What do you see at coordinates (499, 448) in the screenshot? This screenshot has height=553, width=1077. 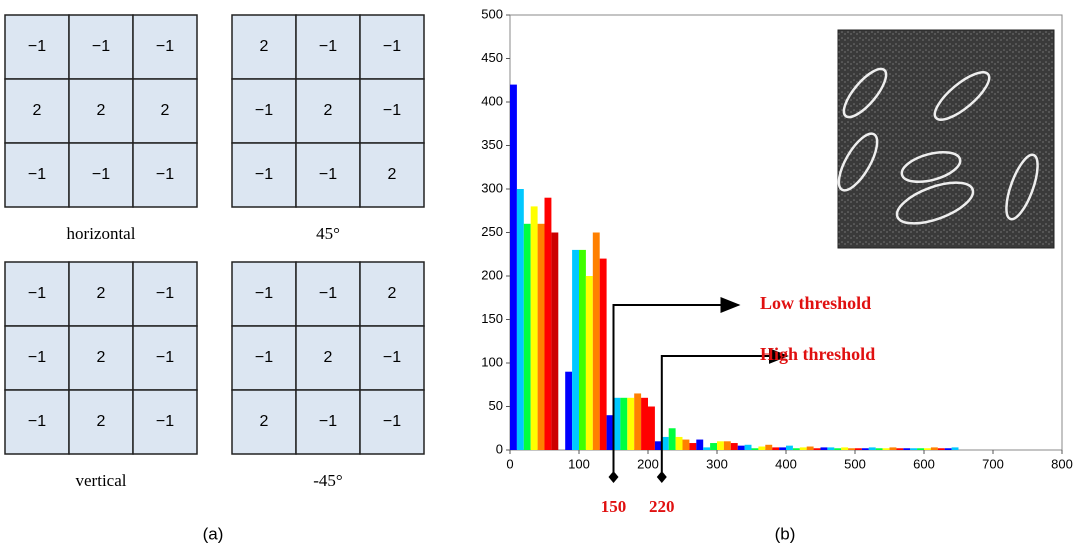 I see `y-tick-label: 0` at bounding box center [499, 448].